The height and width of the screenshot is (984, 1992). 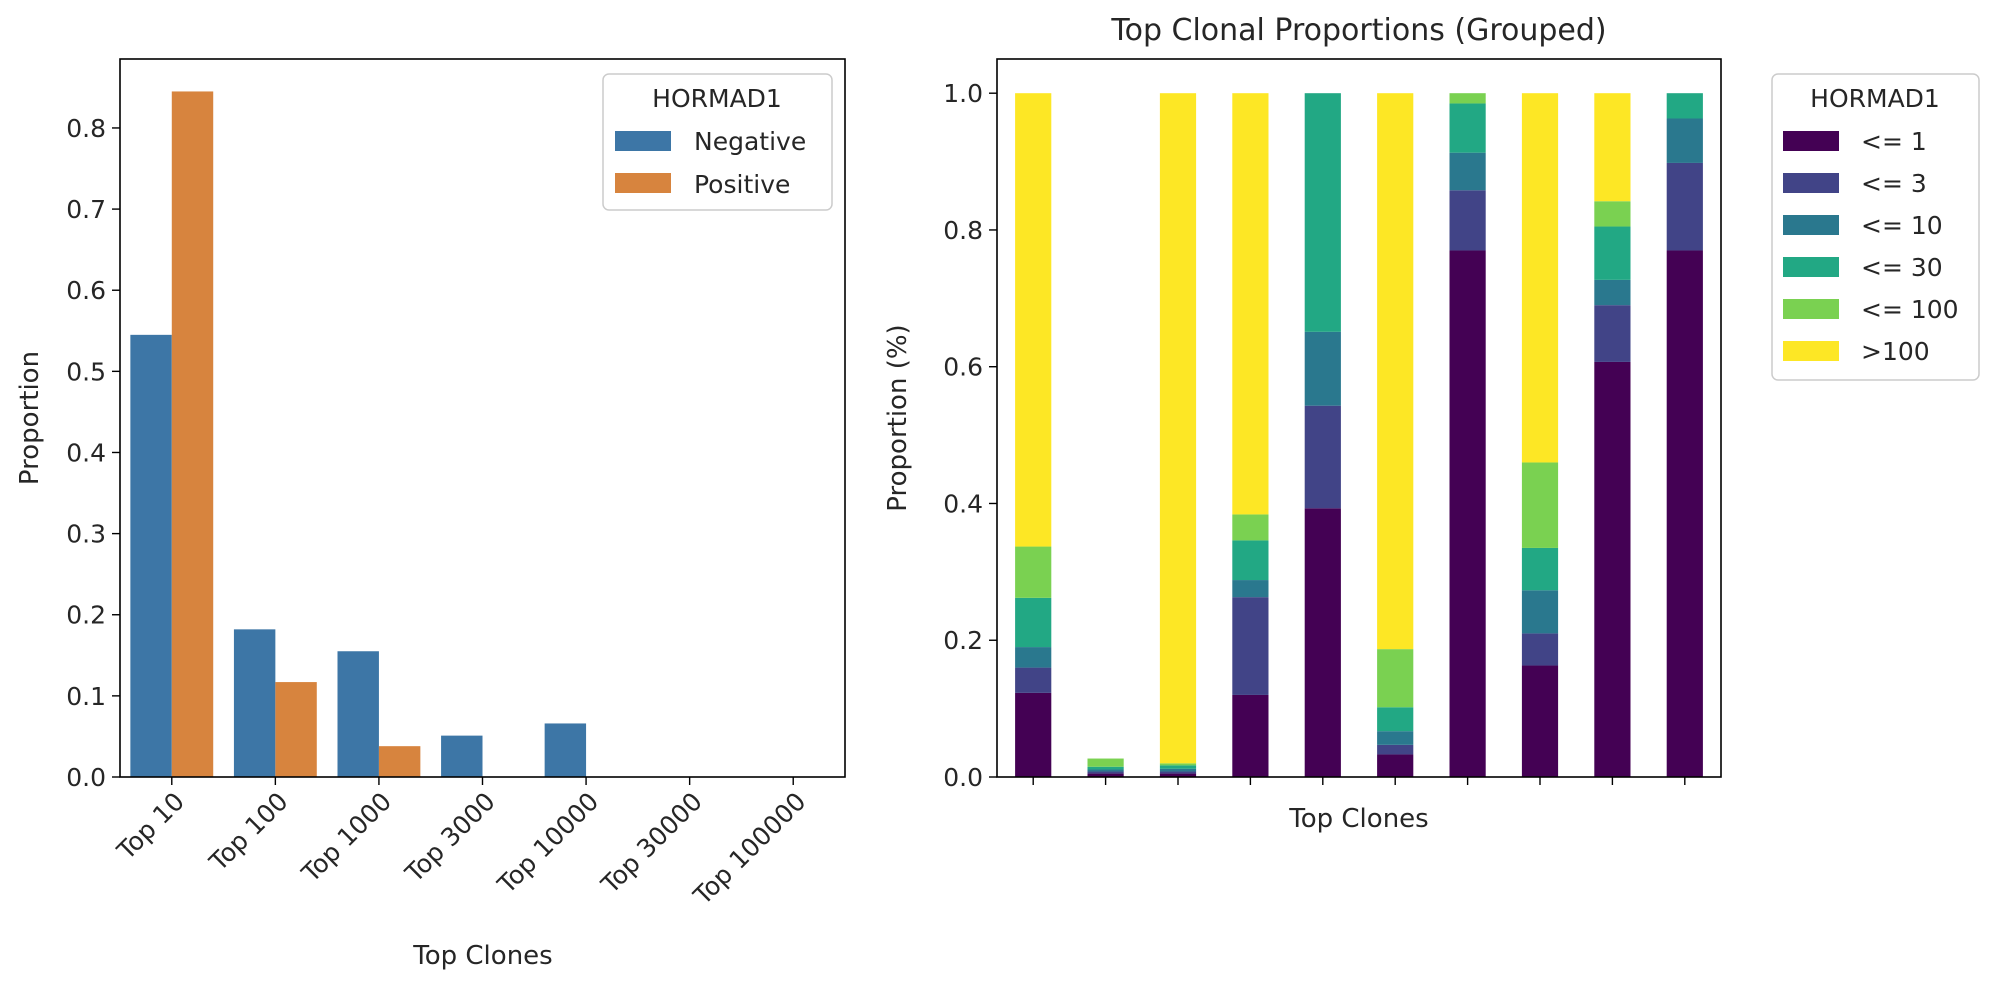 I want to click on y-tick-label: 0.7, so click(x=86, y=209).